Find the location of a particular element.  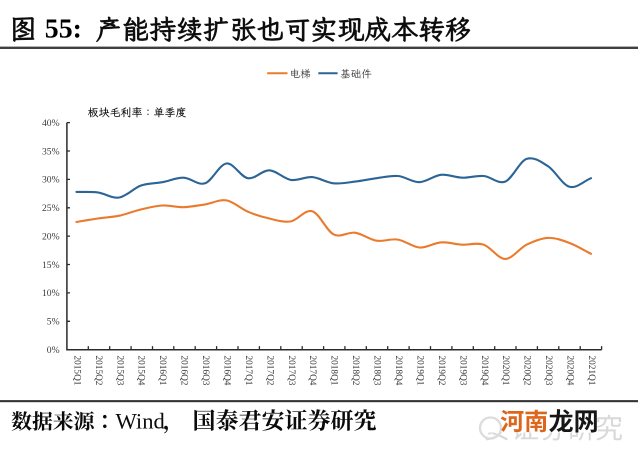

svg-text: 2019Q4 is located at coordinates (484, 371).